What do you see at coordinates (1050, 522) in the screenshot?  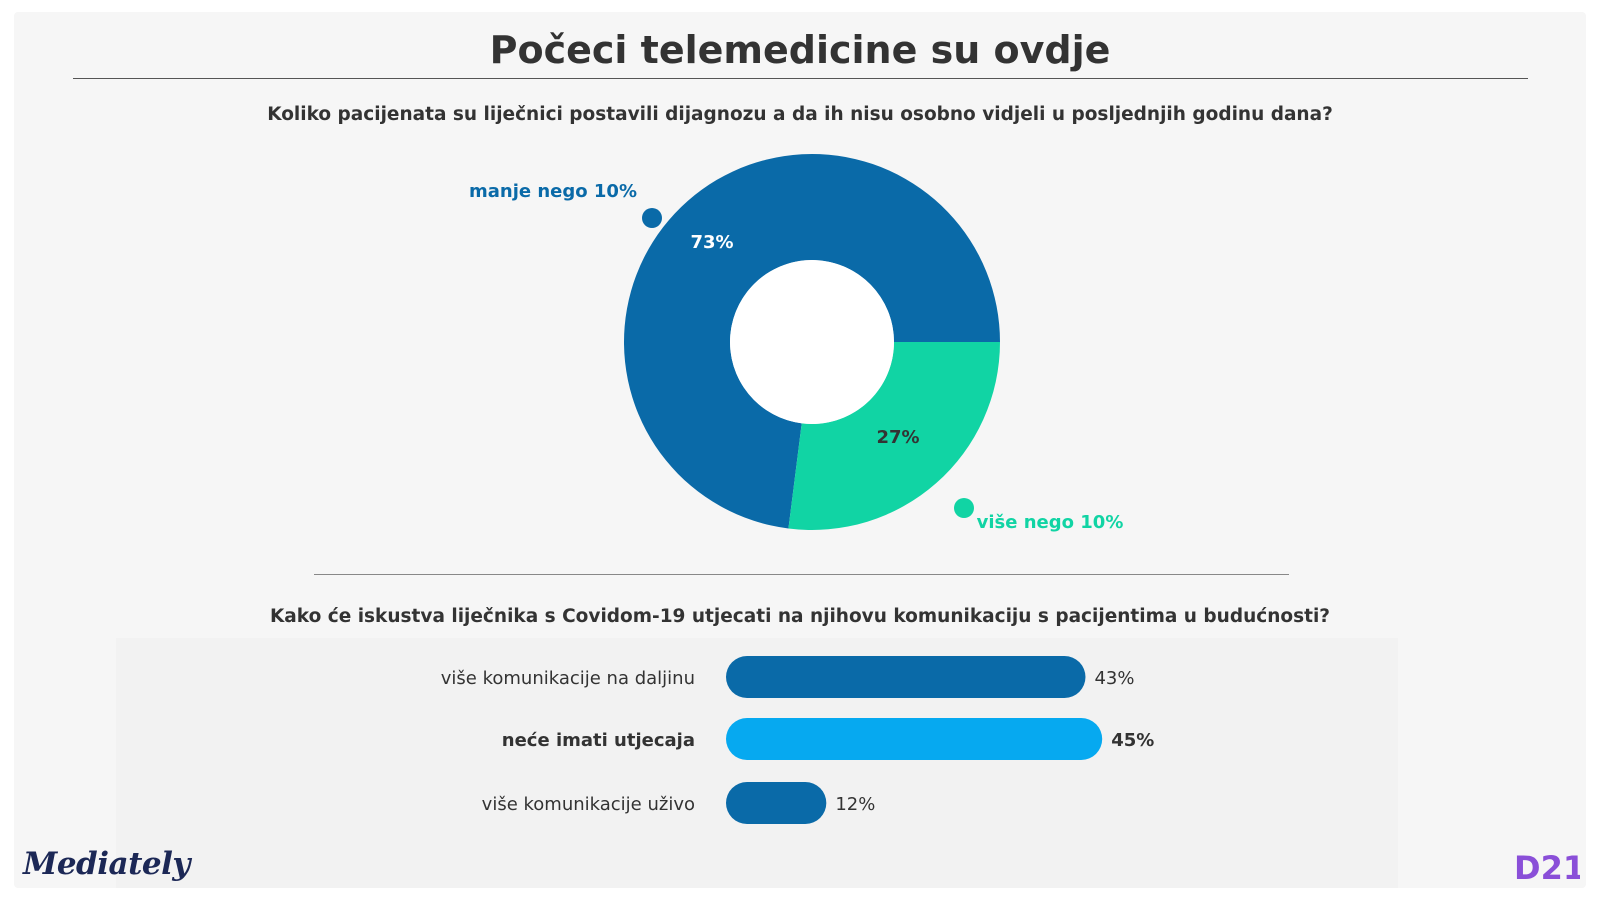 I see `slice-category-label: više nego 10%` at bounding box center [1050, 522].